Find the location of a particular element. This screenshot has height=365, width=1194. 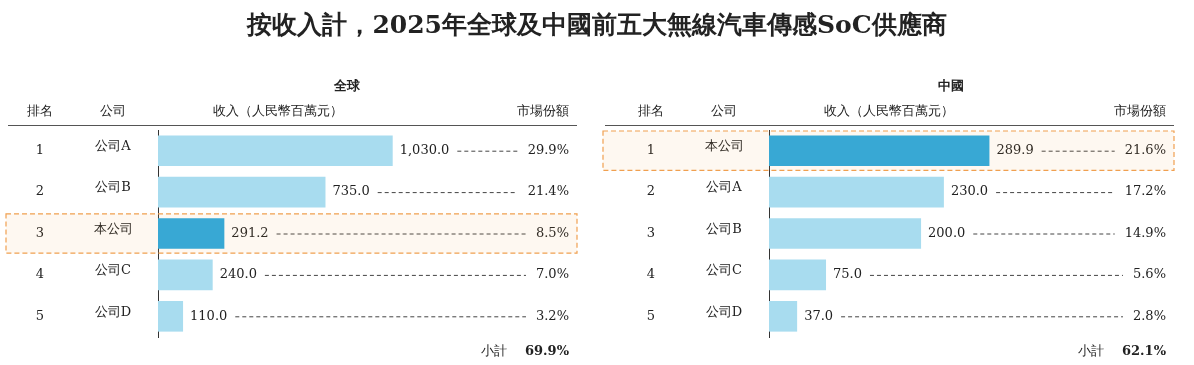

chart-subtitle: 全球 is located at coordinates (346, 86).